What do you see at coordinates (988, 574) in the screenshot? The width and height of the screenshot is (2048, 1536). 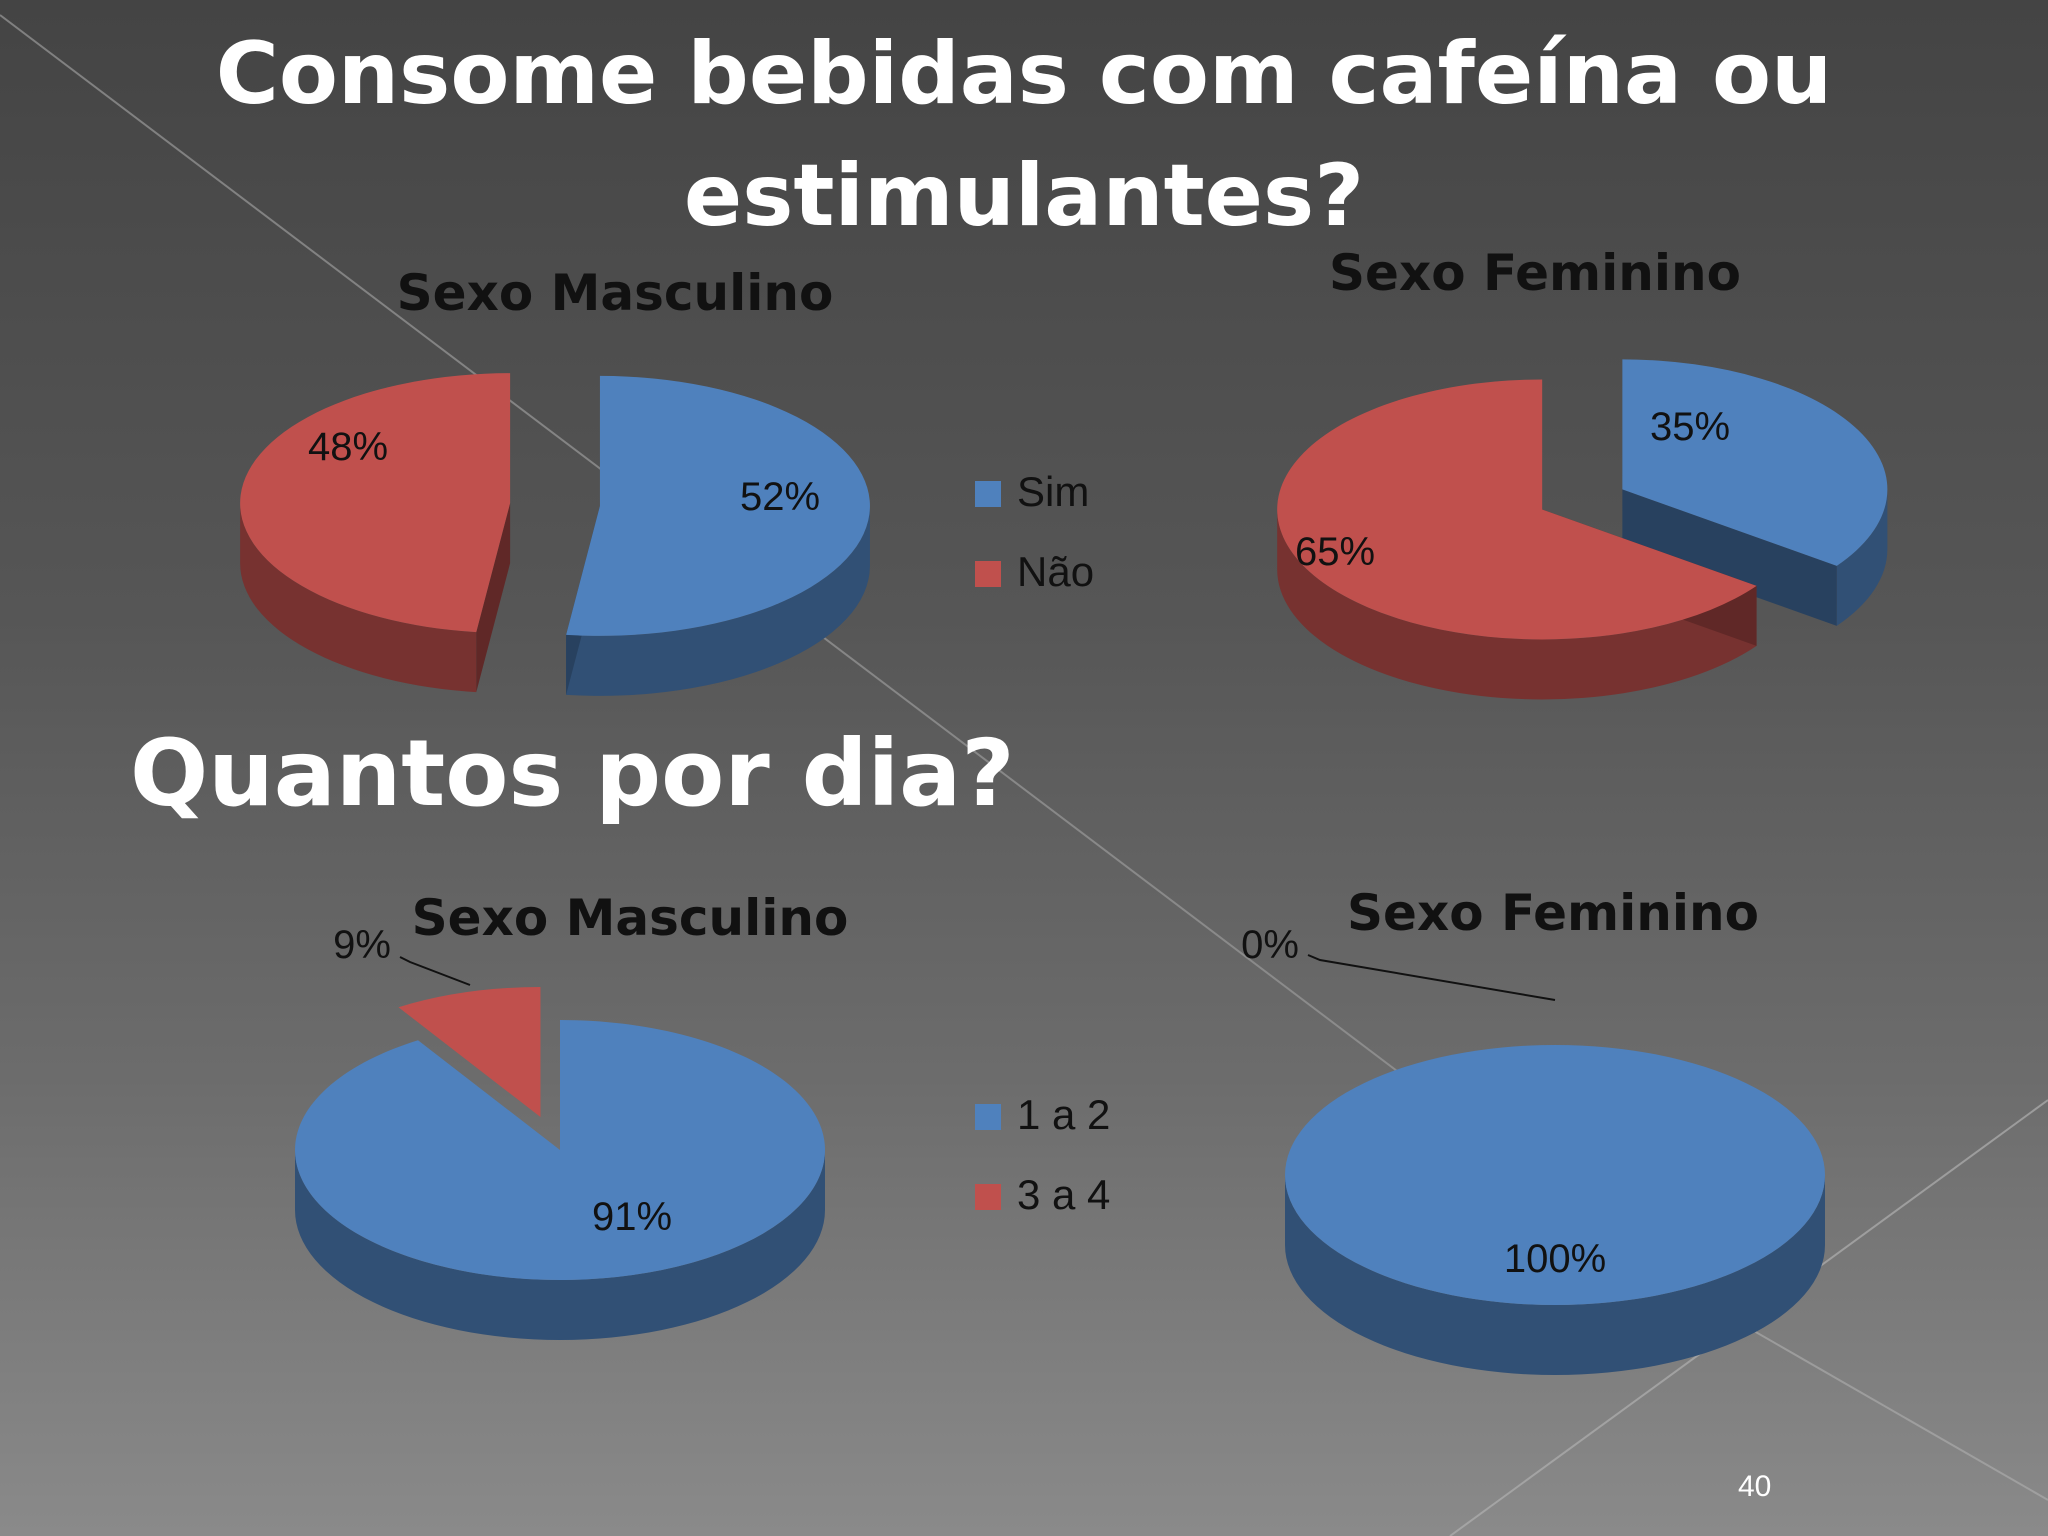 I see `legend1-swatch-não` at bounding box center [988, 574].